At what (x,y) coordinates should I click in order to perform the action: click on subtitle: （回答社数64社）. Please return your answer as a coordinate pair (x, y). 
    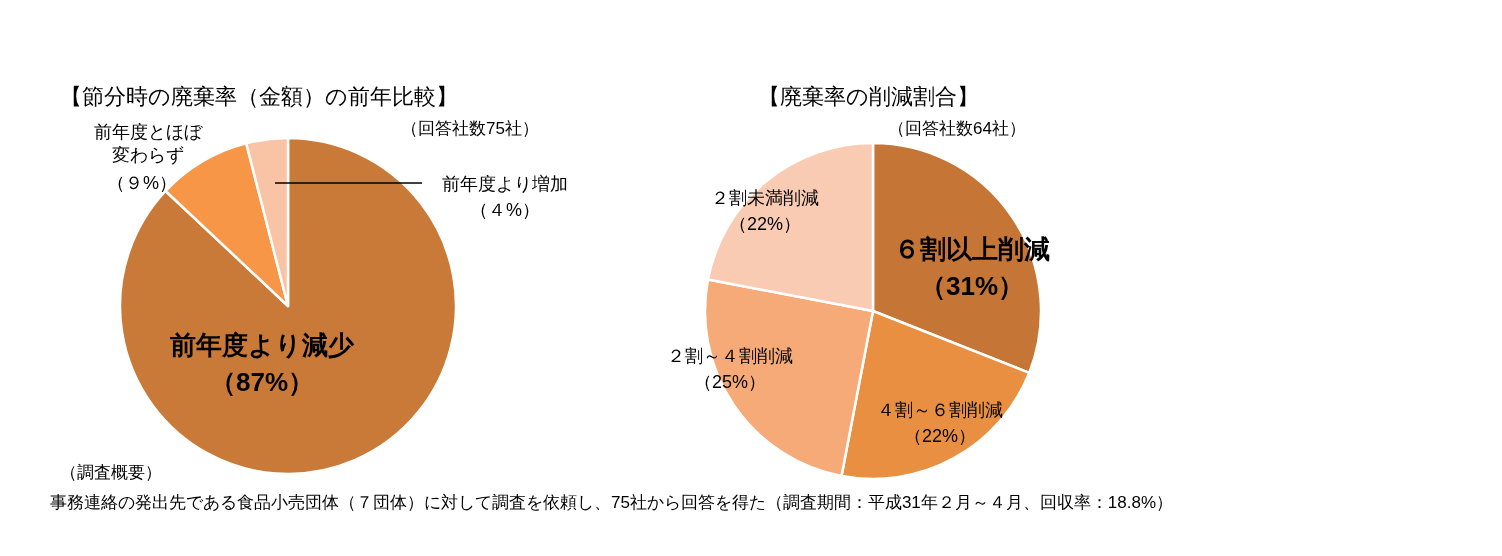
    Looking at the image, I should click on (957, 128).